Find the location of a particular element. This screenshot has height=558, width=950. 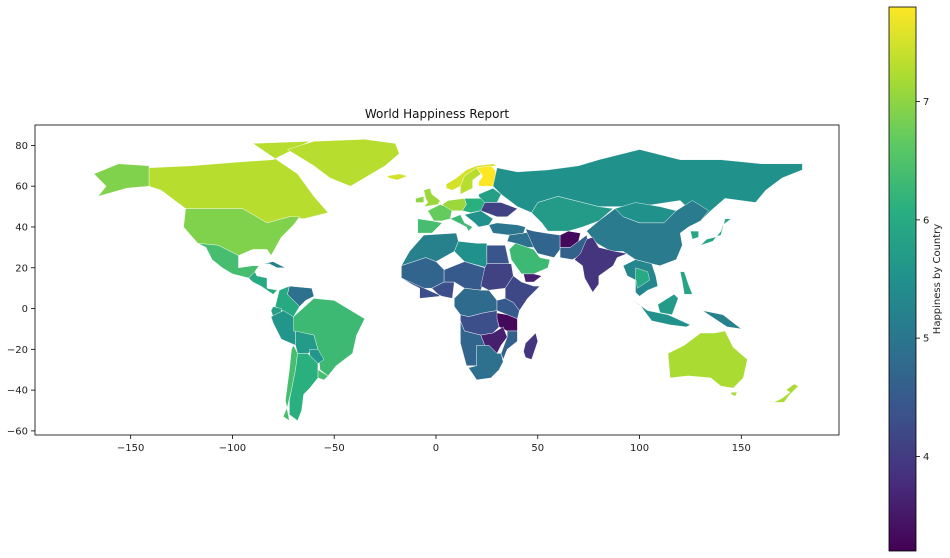

region-korea is located at coordinates (694, 235).